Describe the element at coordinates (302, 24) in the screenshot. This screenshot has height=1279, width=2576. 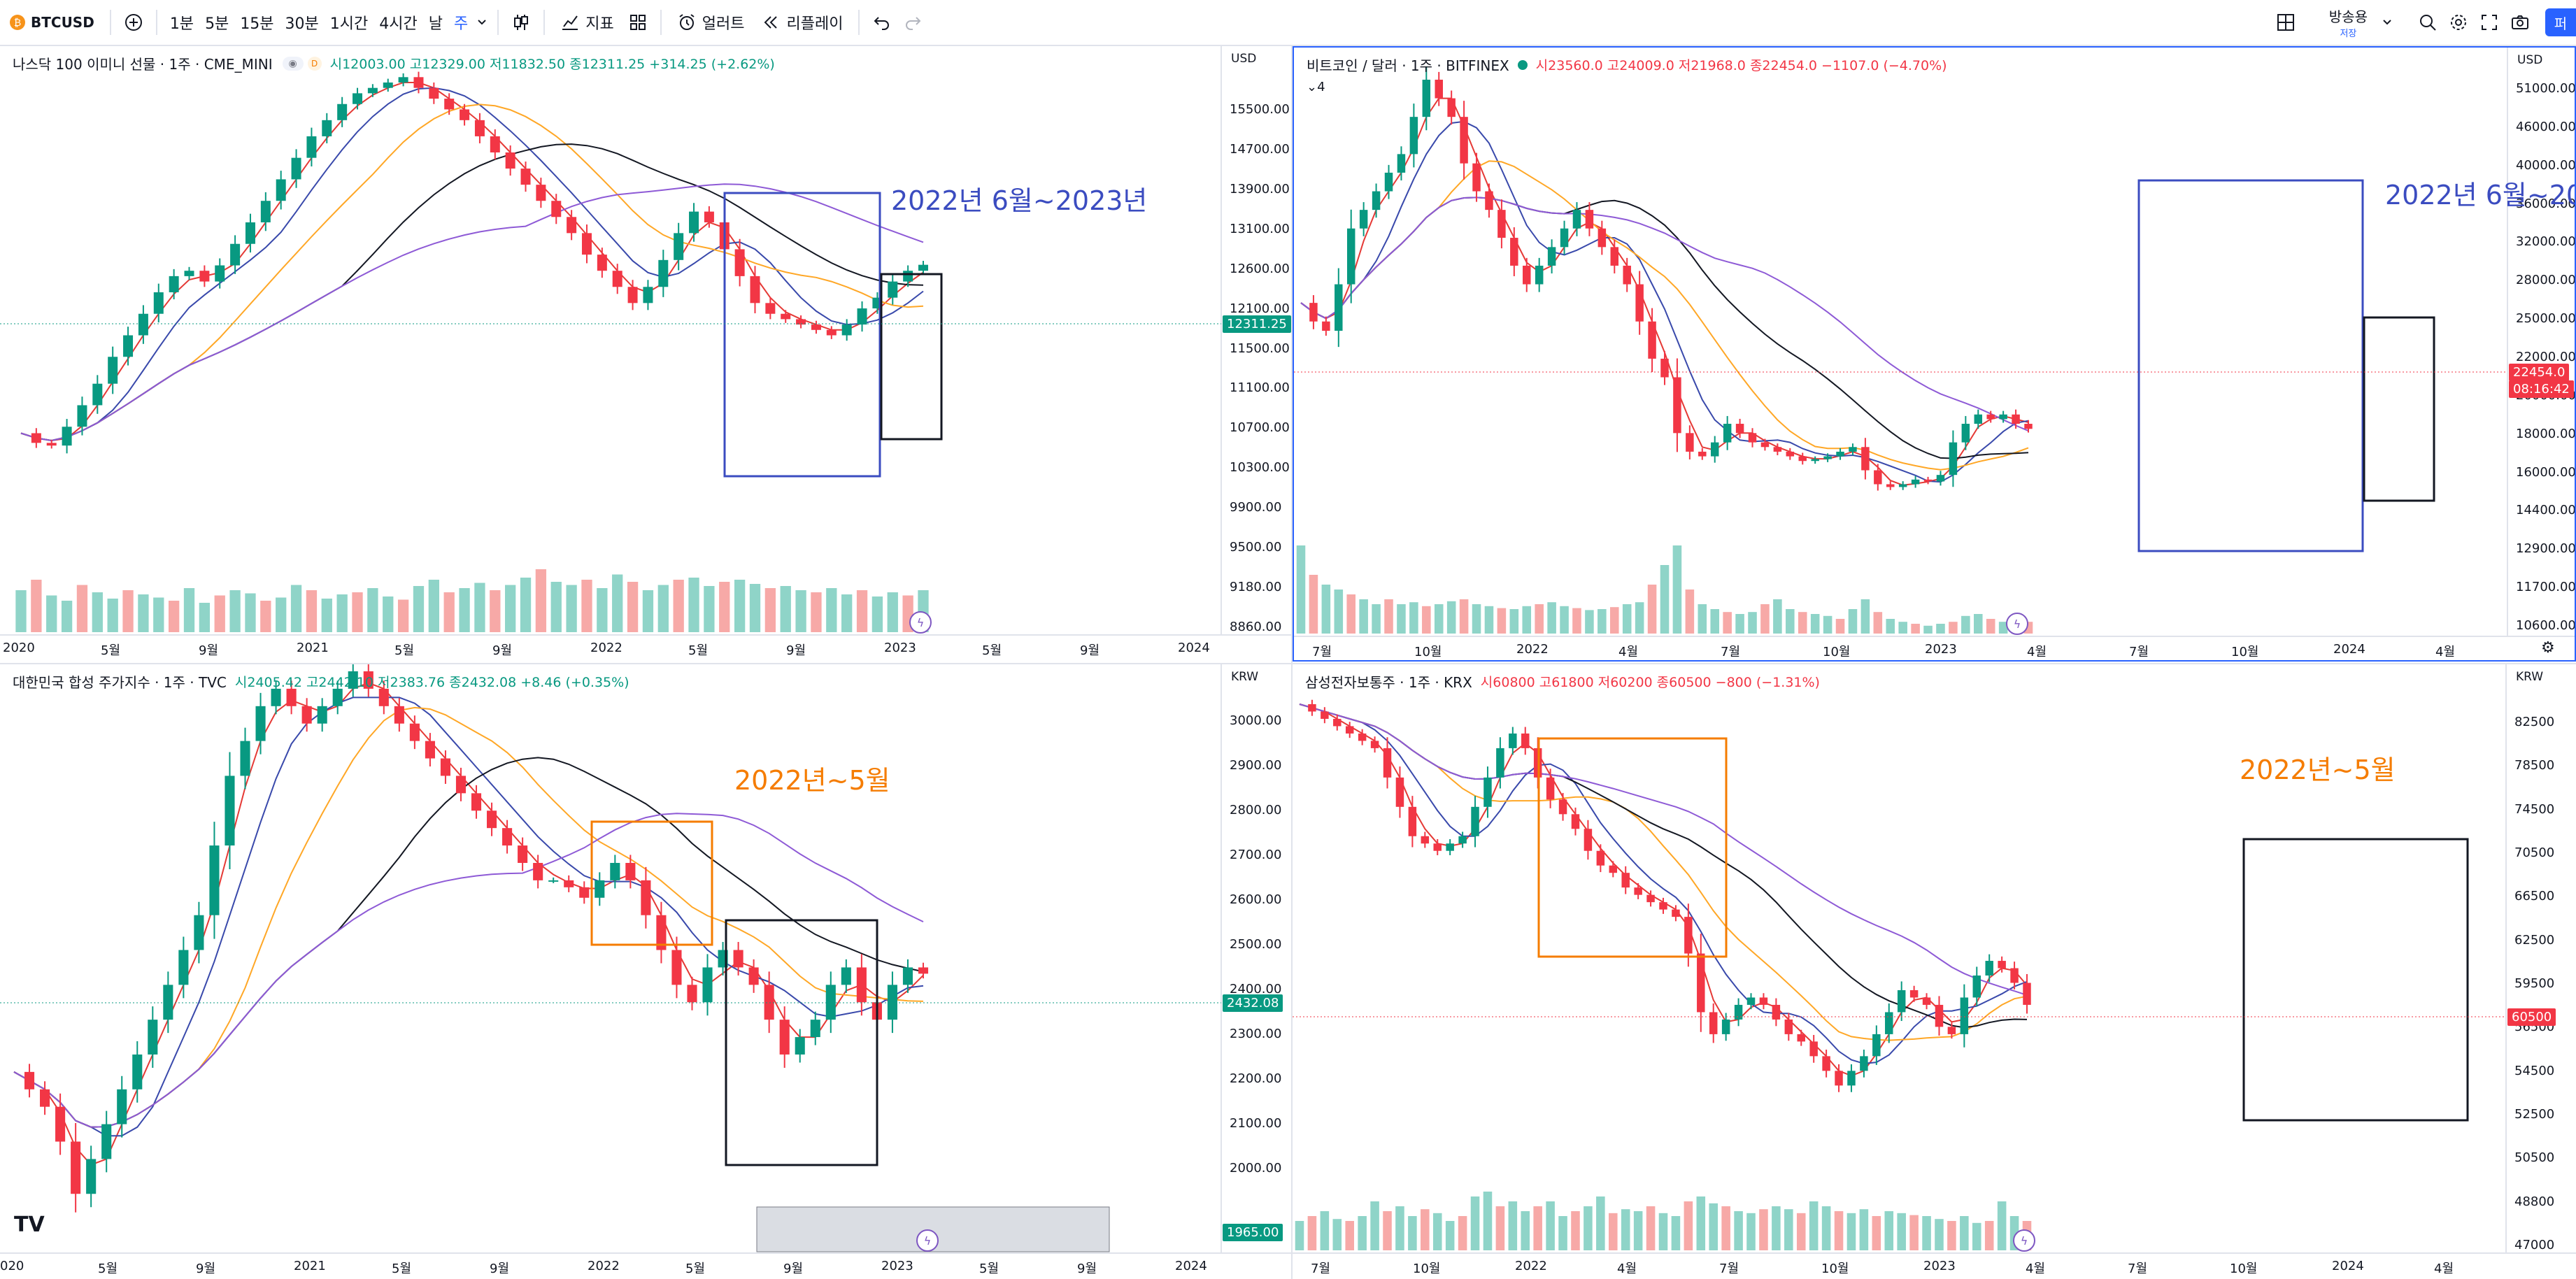
I see `interval-button: 30분` at that location.